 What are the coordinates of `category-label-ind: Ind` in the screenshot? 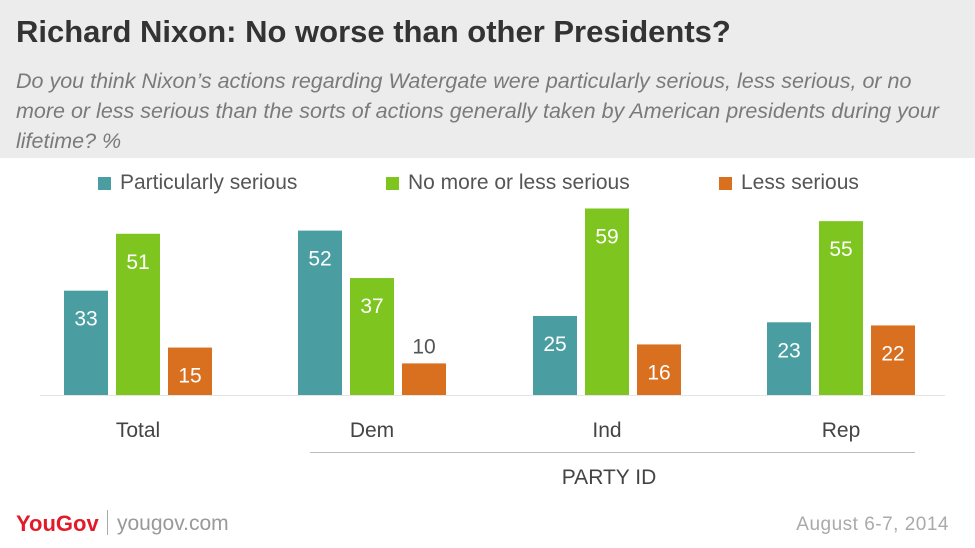 It's located at (606, 430).